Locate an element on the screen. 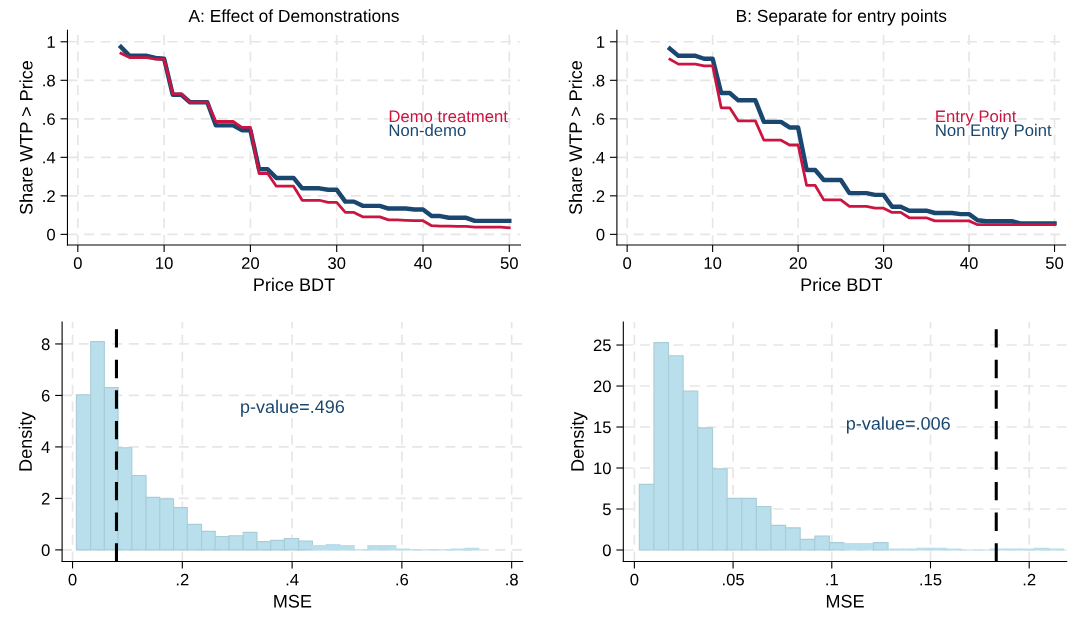  x-tick-label: .6 is located at coordinates (402, 579).